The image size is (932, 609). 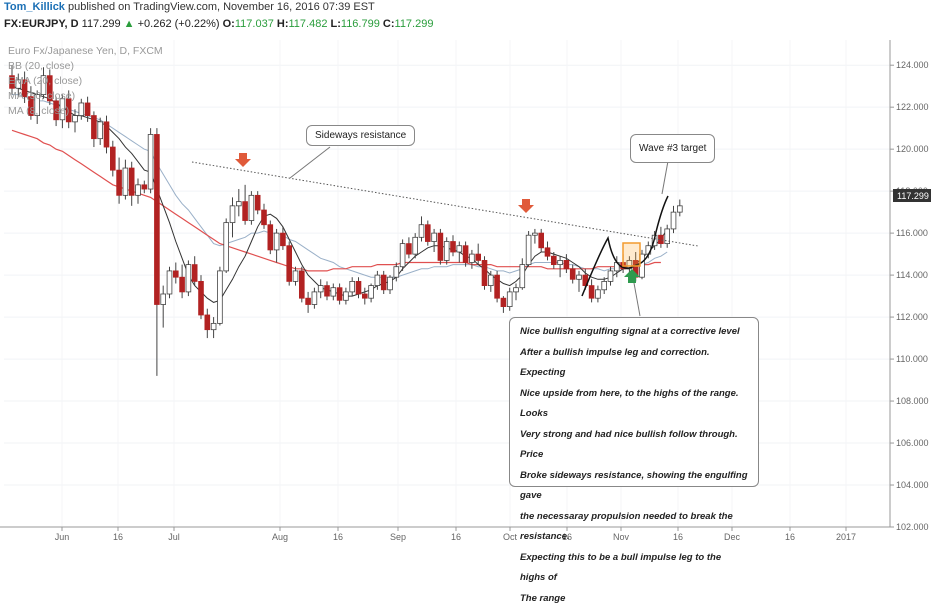 What do you see at coordinates (414, 24) in the screenshot?
I see `close-value: 117.299` at bounding box center [414, 24].